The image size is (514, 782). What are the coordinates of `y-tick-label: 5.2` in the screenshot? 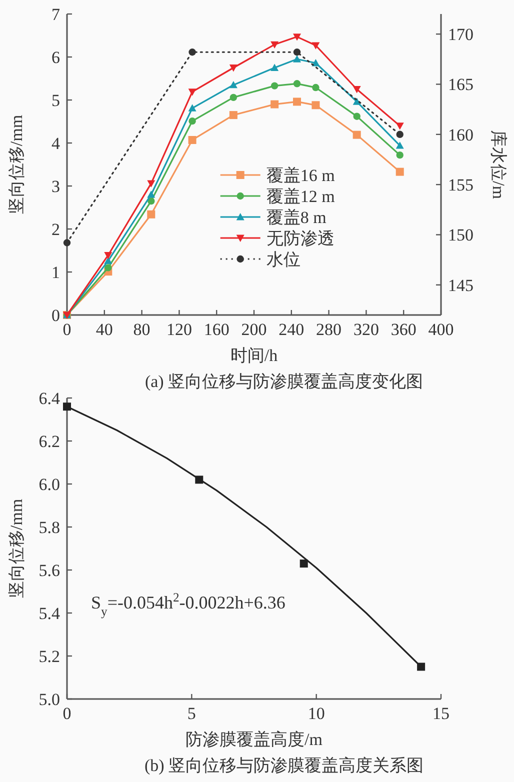 It's located at (49, 656).